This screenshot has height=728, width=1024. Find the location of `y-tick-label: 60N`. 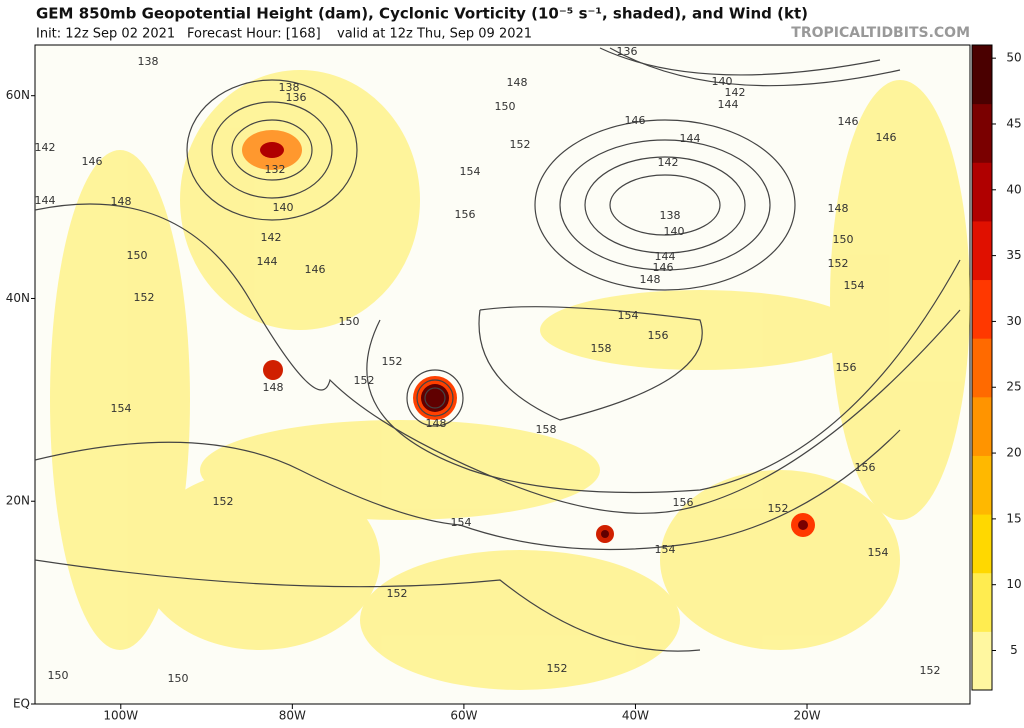

y-tick-label: 60N is located at coordinates (18, 95).